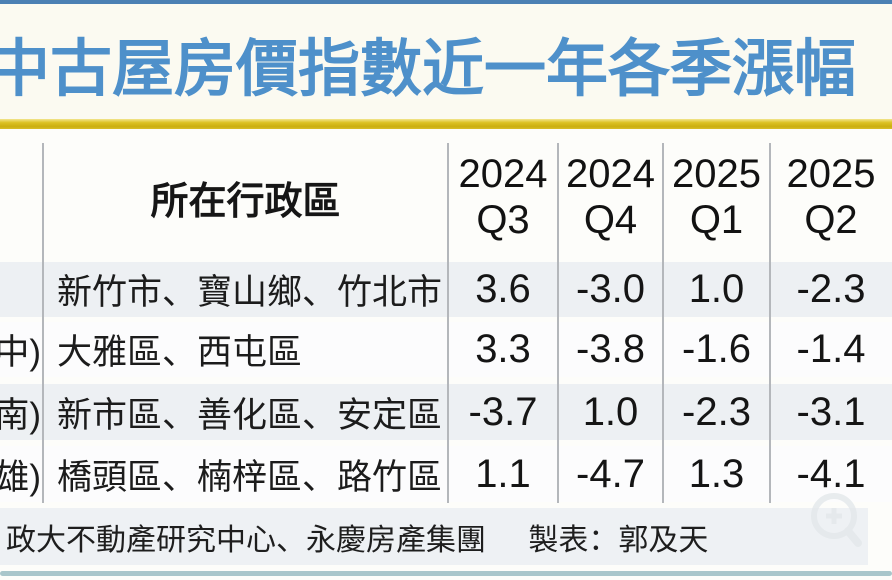  Describe the element at coordinates (610, 220) in the screenshot. I see `header-quarter: Q4` at that location.